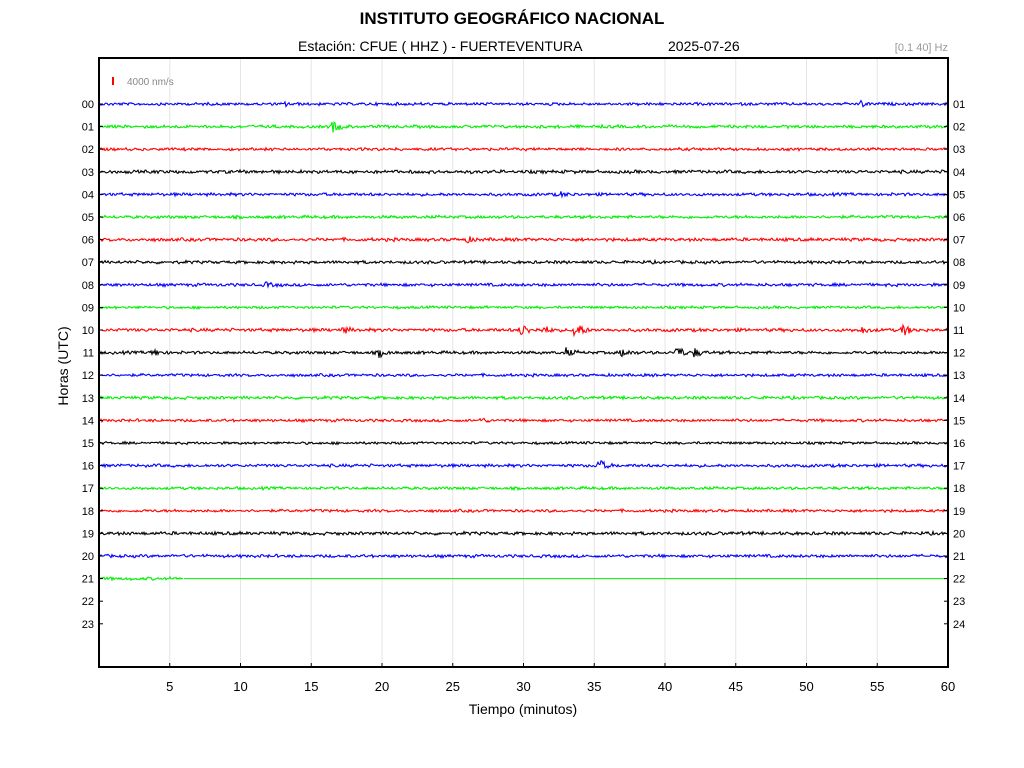  I want to click on x-tick-labels: 5 10 15 20 25 30 35 40 45 50 55 60, so click(560, 678).